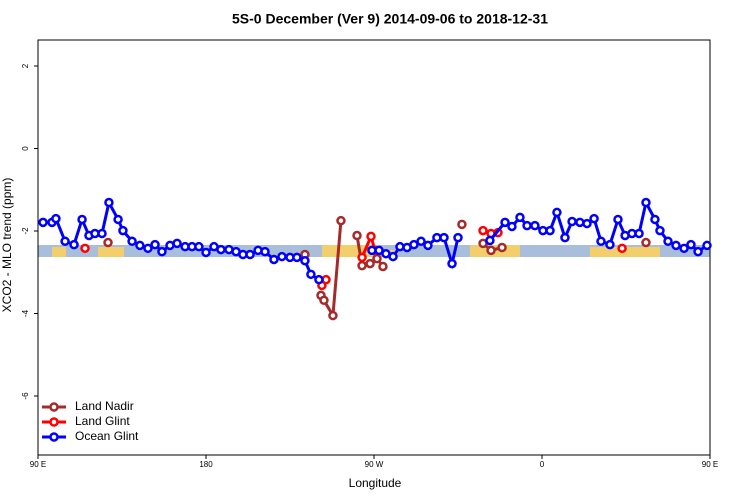  Describe the element at coordinates (104, 406) in the screenshot. I see `legend-label: Land Nadir` at that location.